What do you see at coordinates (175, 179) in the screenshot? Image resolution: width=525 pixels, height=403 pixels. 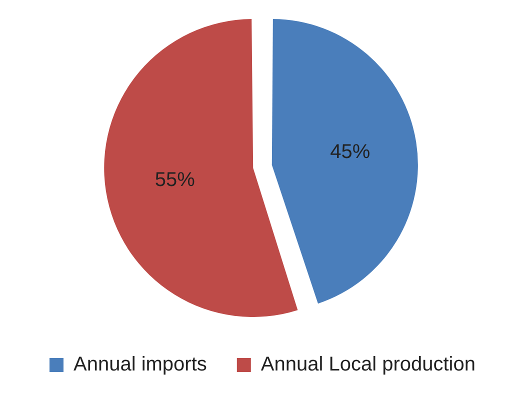 I see `data-label: 55%` at bounding box center [175, 179].